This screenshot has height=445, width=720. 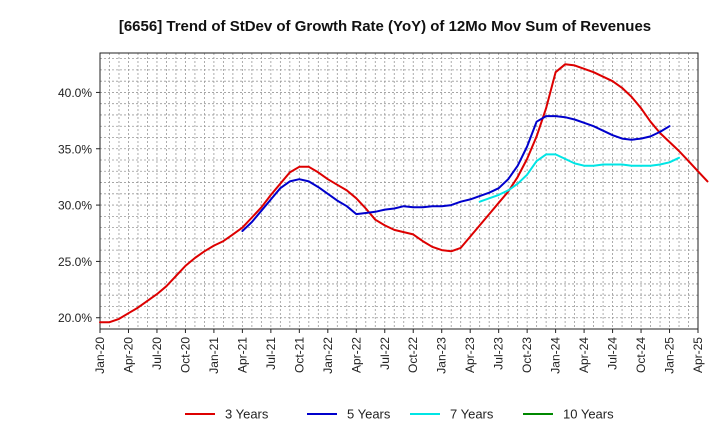 What do you see at coordinates (413, 355) in the screenshot?
I see `x-tick-label: Oct-22` at bounding box center [413, 355].